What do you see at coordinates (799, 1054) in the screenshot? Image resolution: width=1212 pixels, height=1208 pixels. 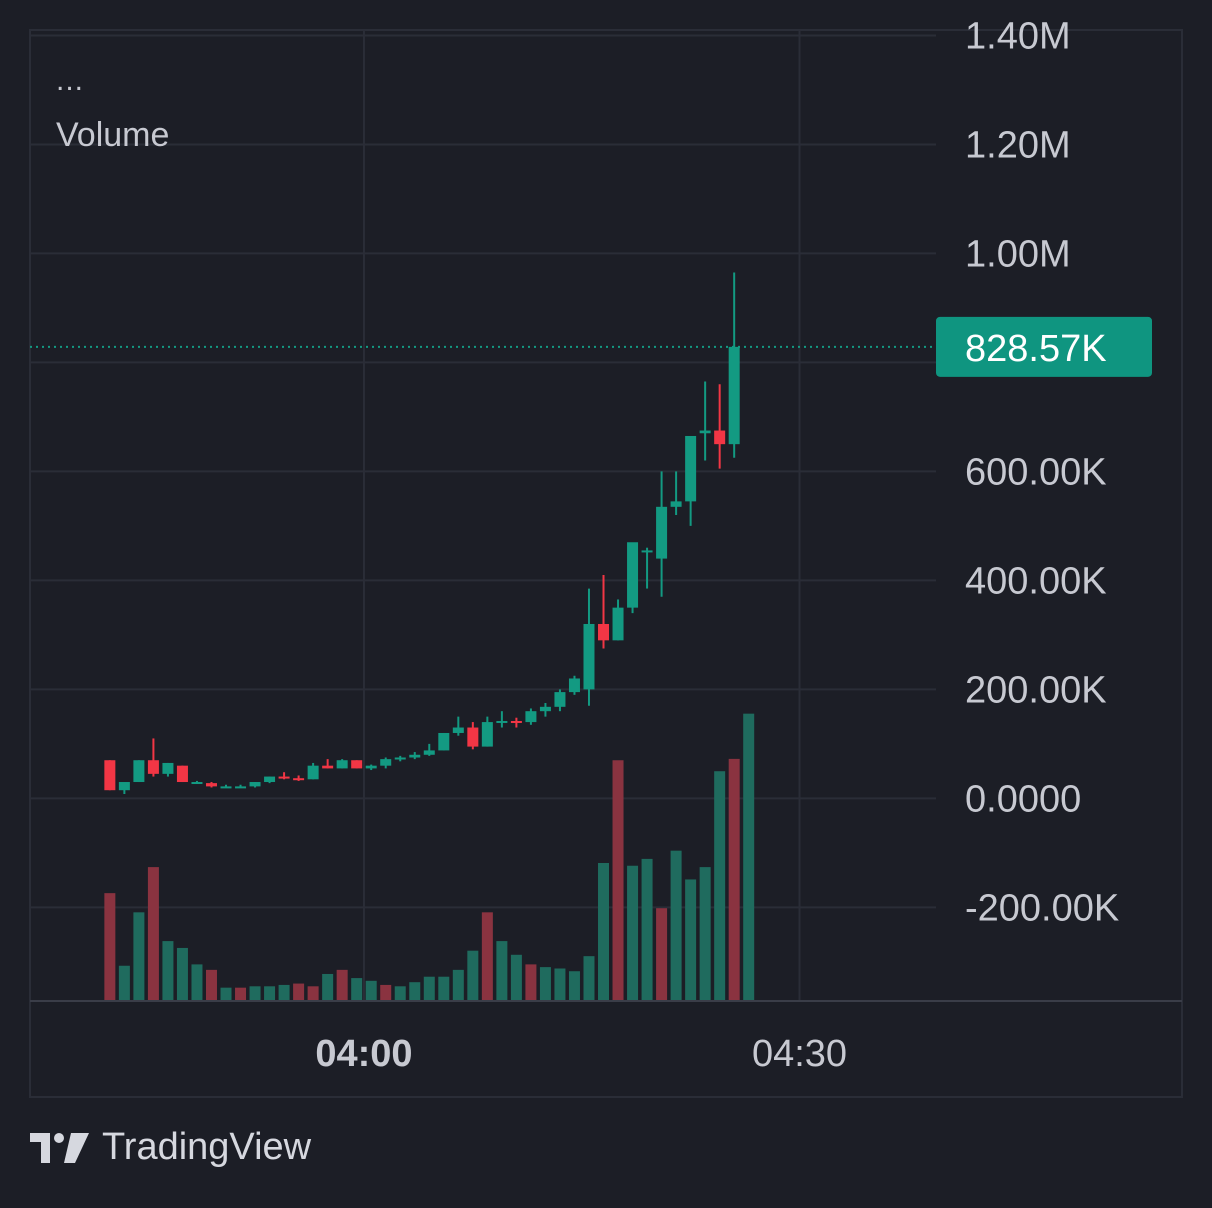 I see `x-axis-tick-label: 04:30` at bounding box center [799, 1054].